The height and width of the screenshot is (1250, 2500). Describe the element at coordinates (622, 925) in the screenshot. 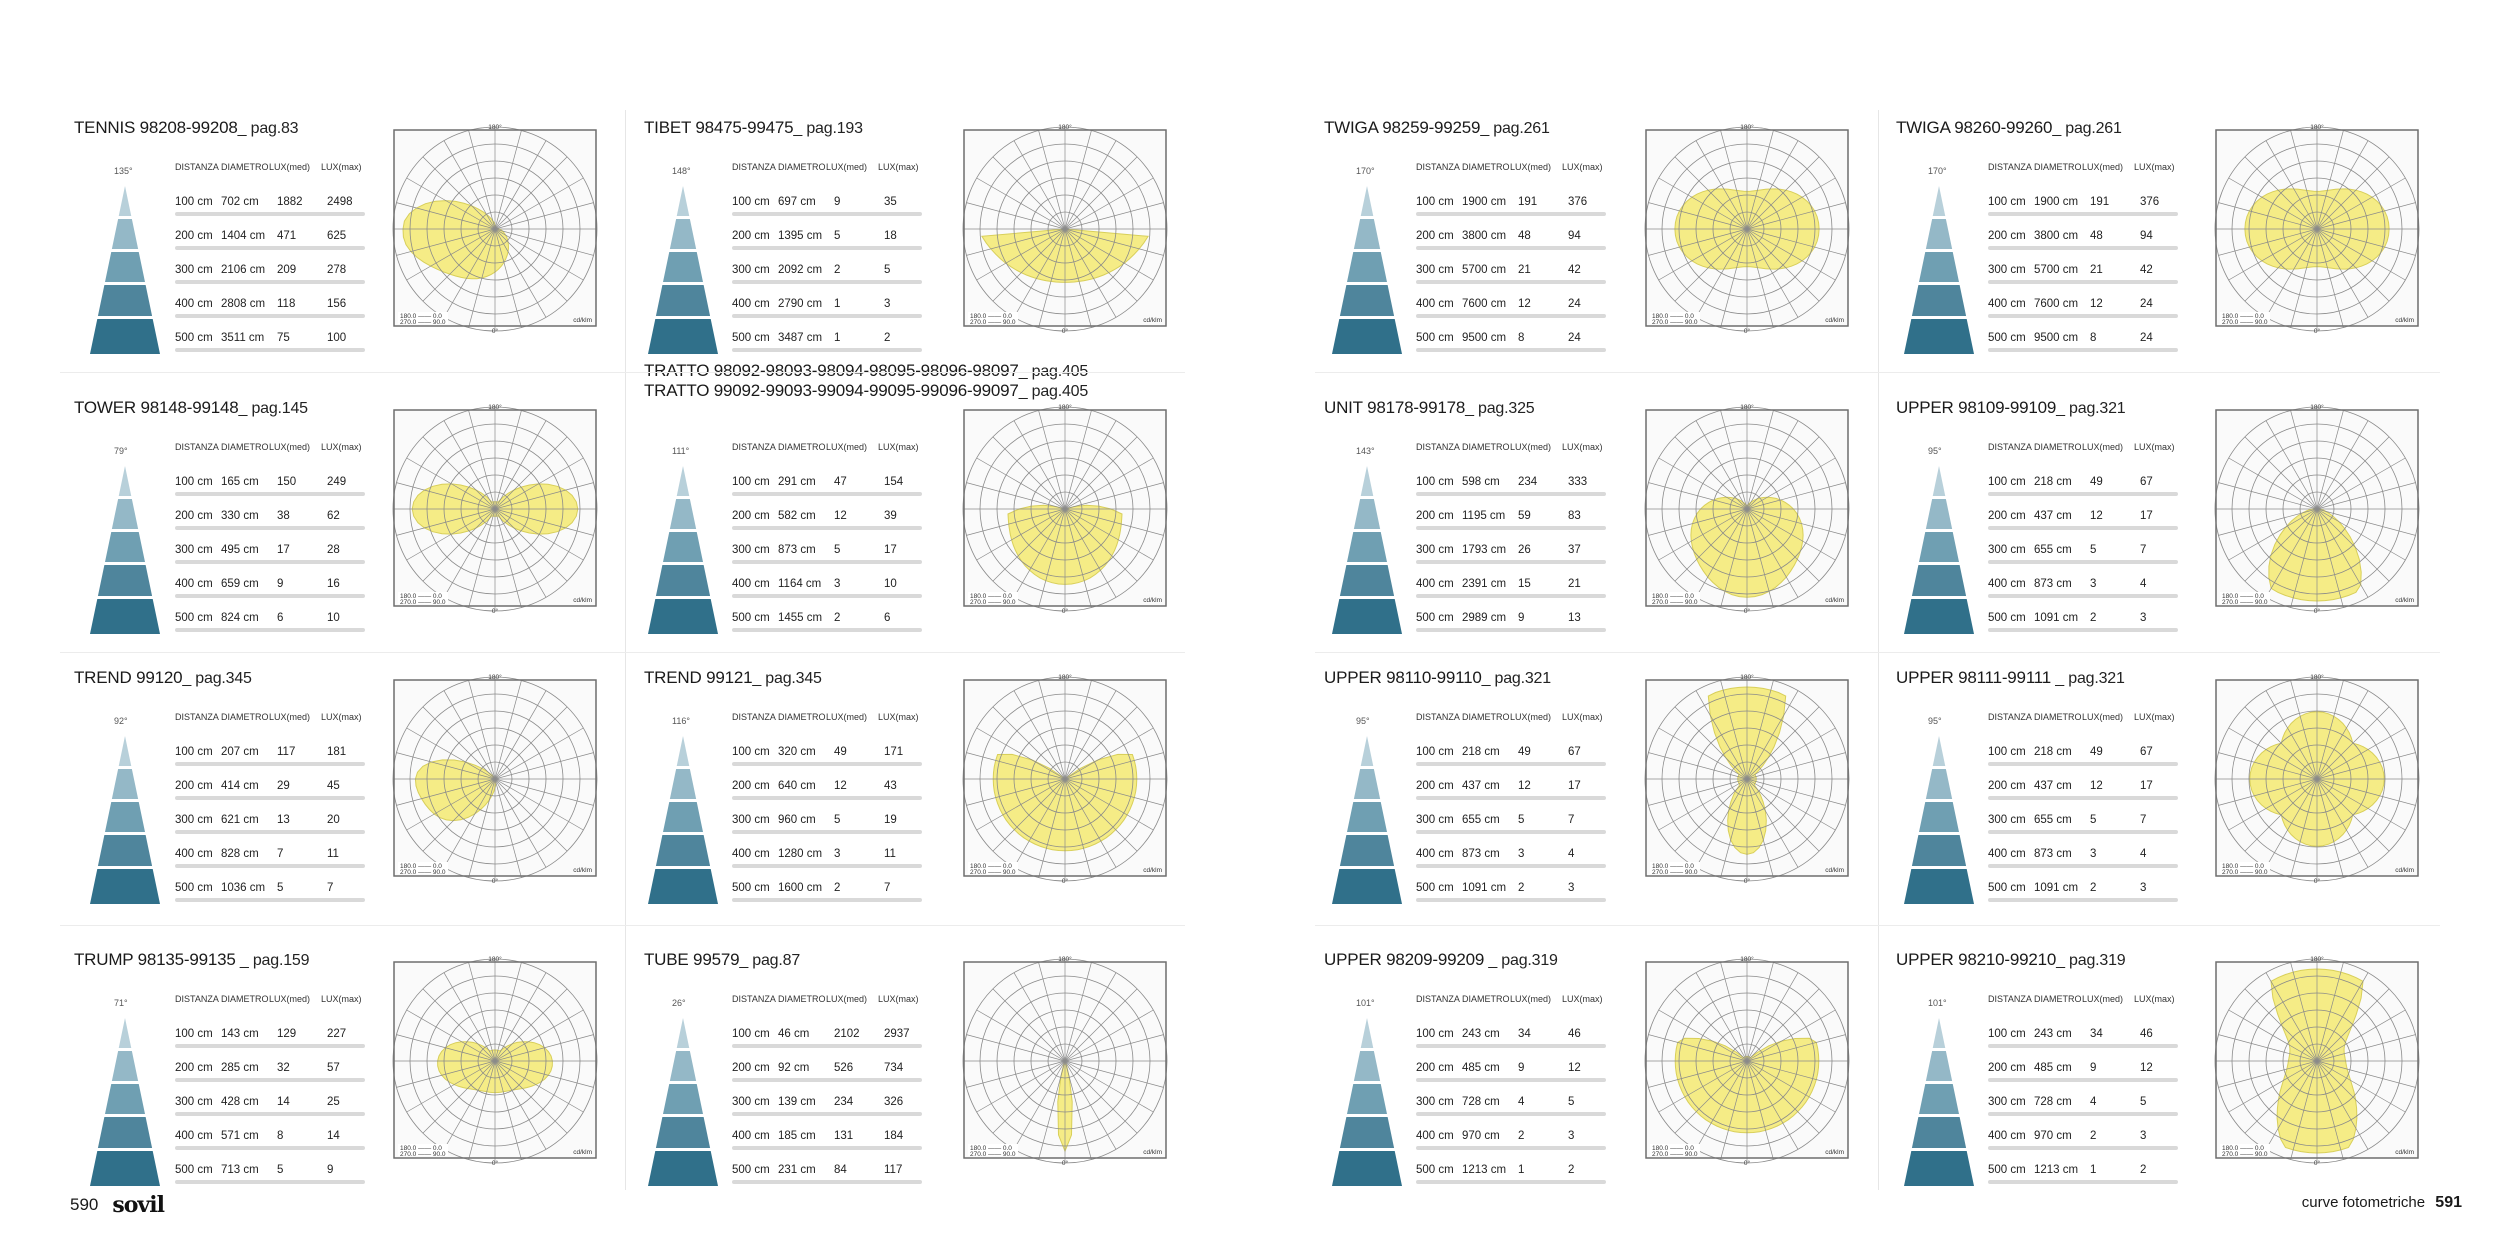

I see `grid-separator` at that location.